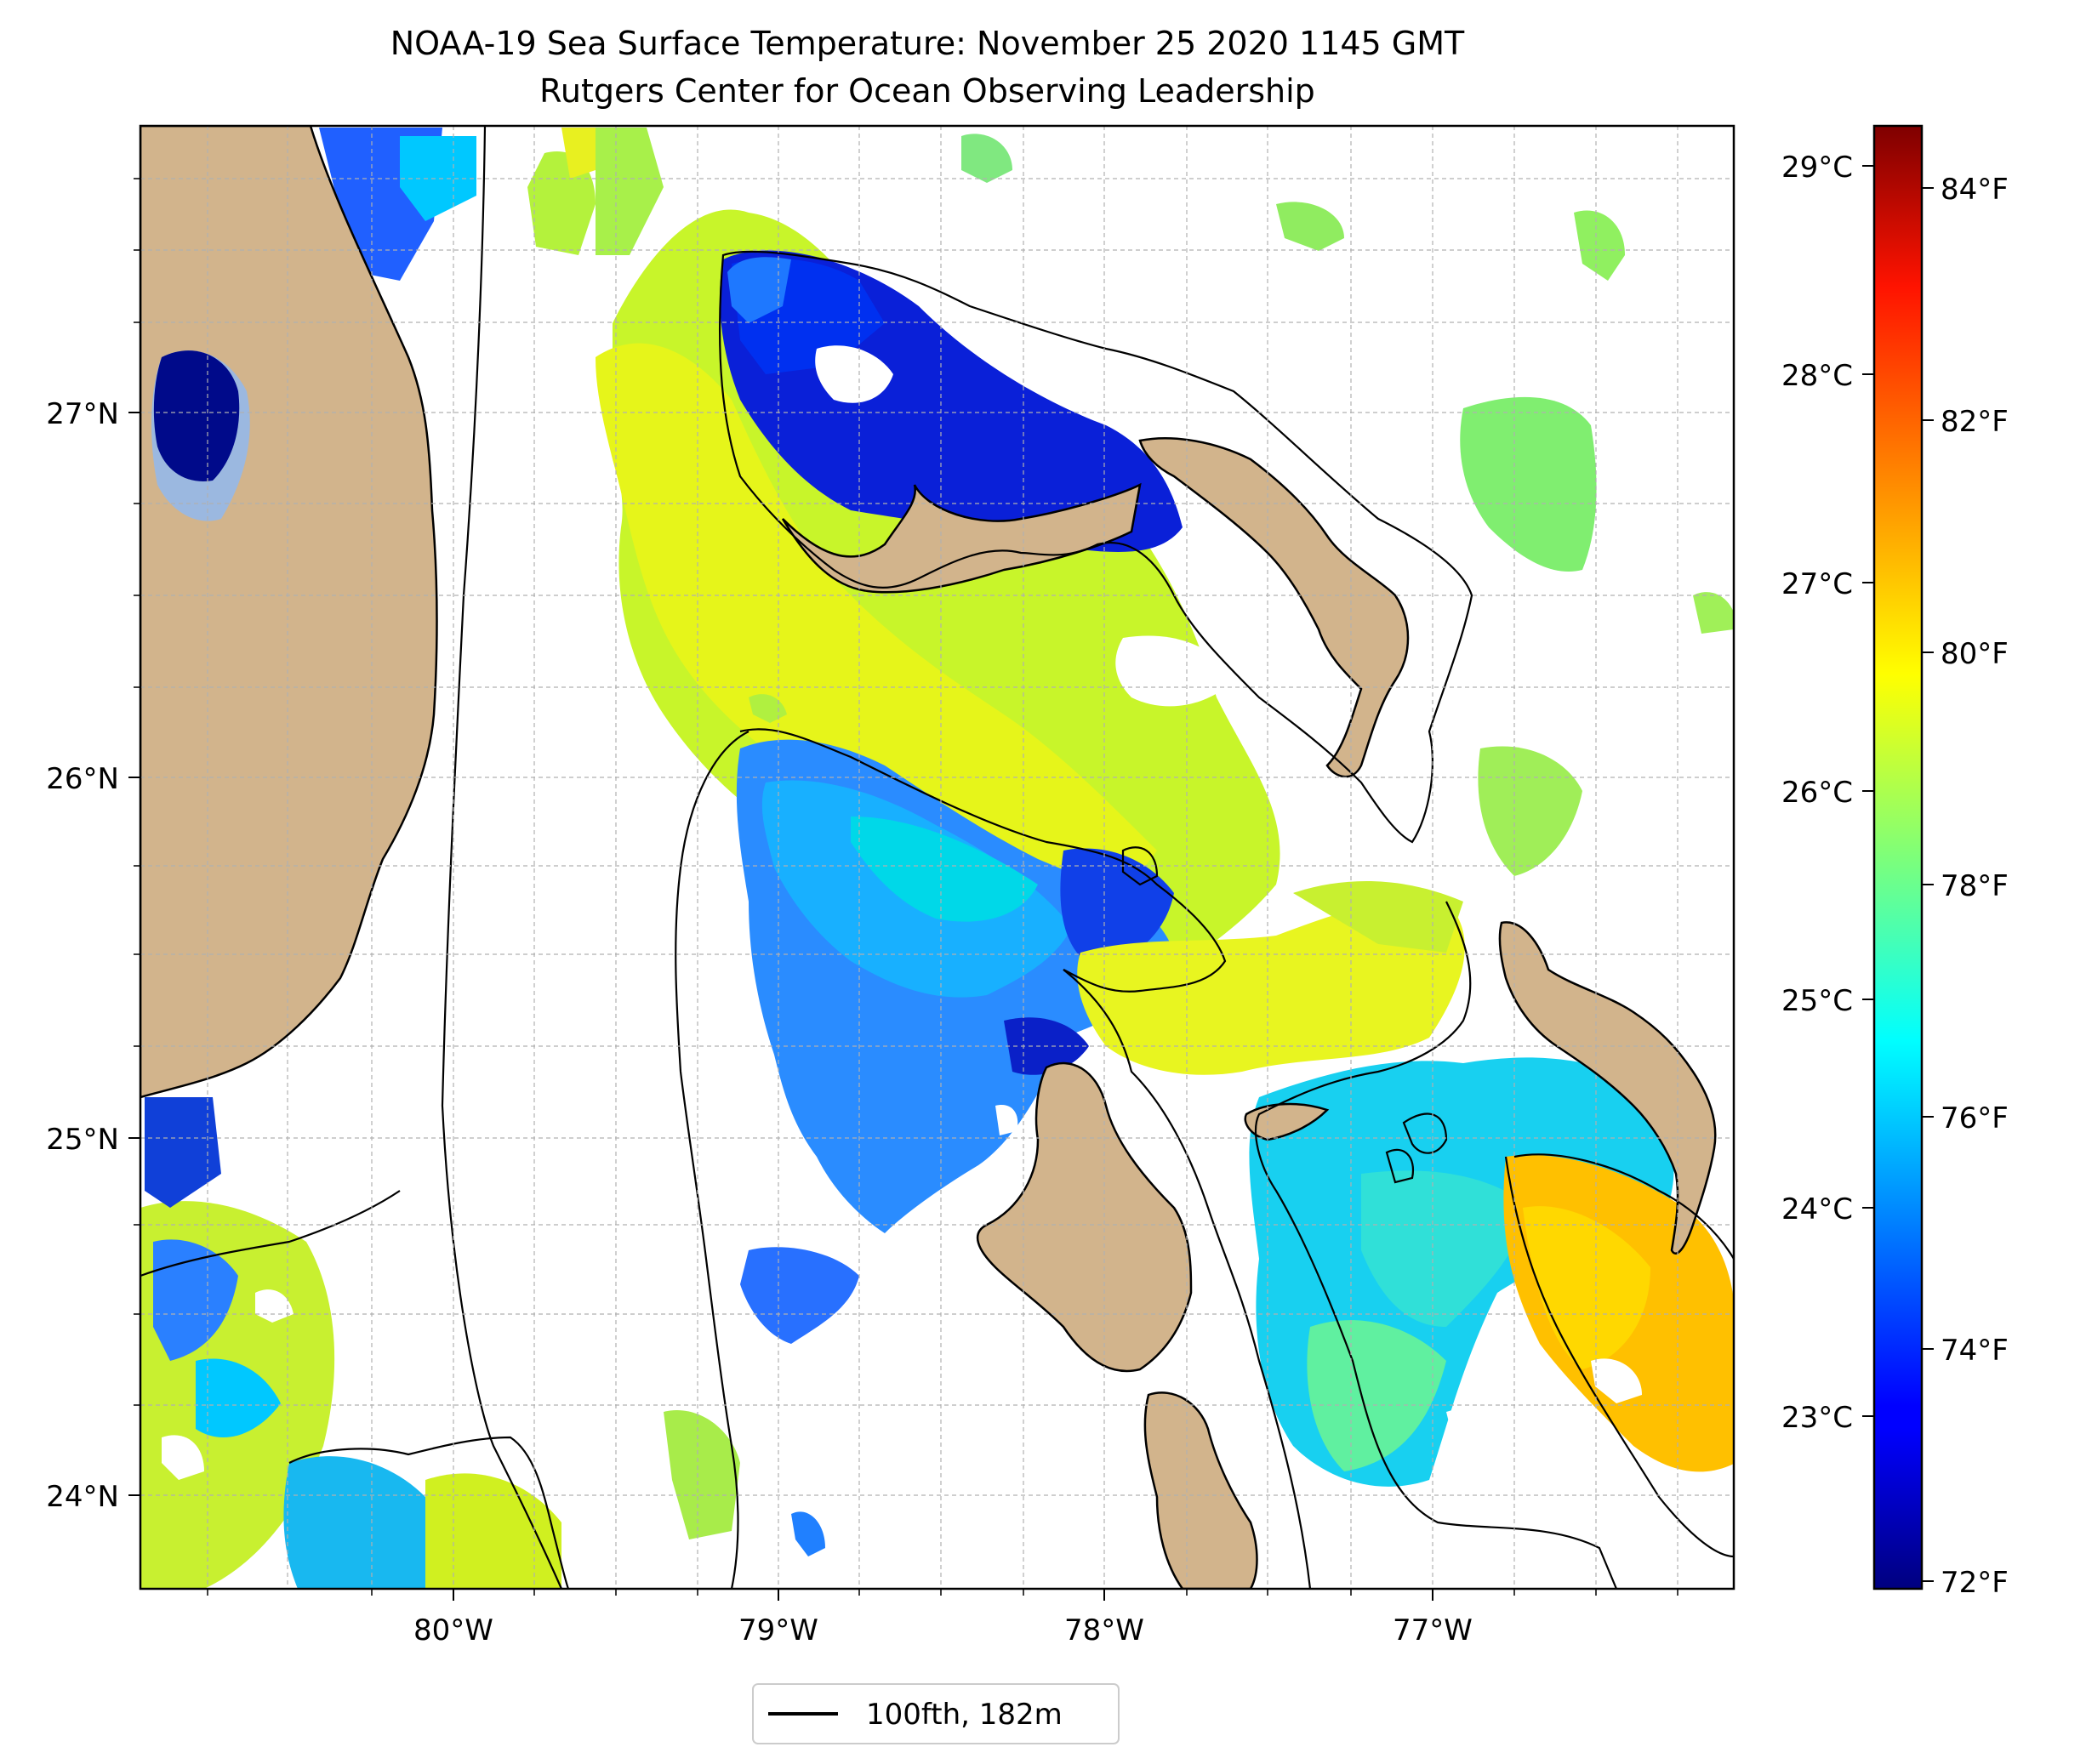  I want to click on celsius-tick-24: 24°C, so click(1817, 1209).